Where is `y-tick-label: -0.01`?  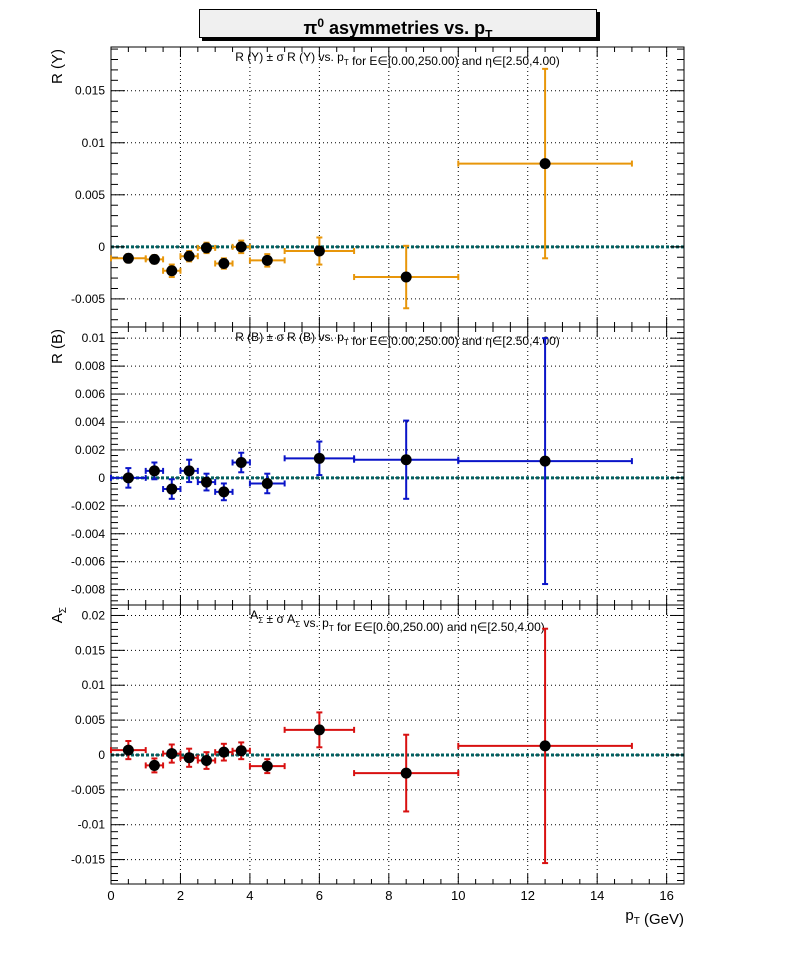
y-tick-label: -0.01 is located at coordinates (92, 825).